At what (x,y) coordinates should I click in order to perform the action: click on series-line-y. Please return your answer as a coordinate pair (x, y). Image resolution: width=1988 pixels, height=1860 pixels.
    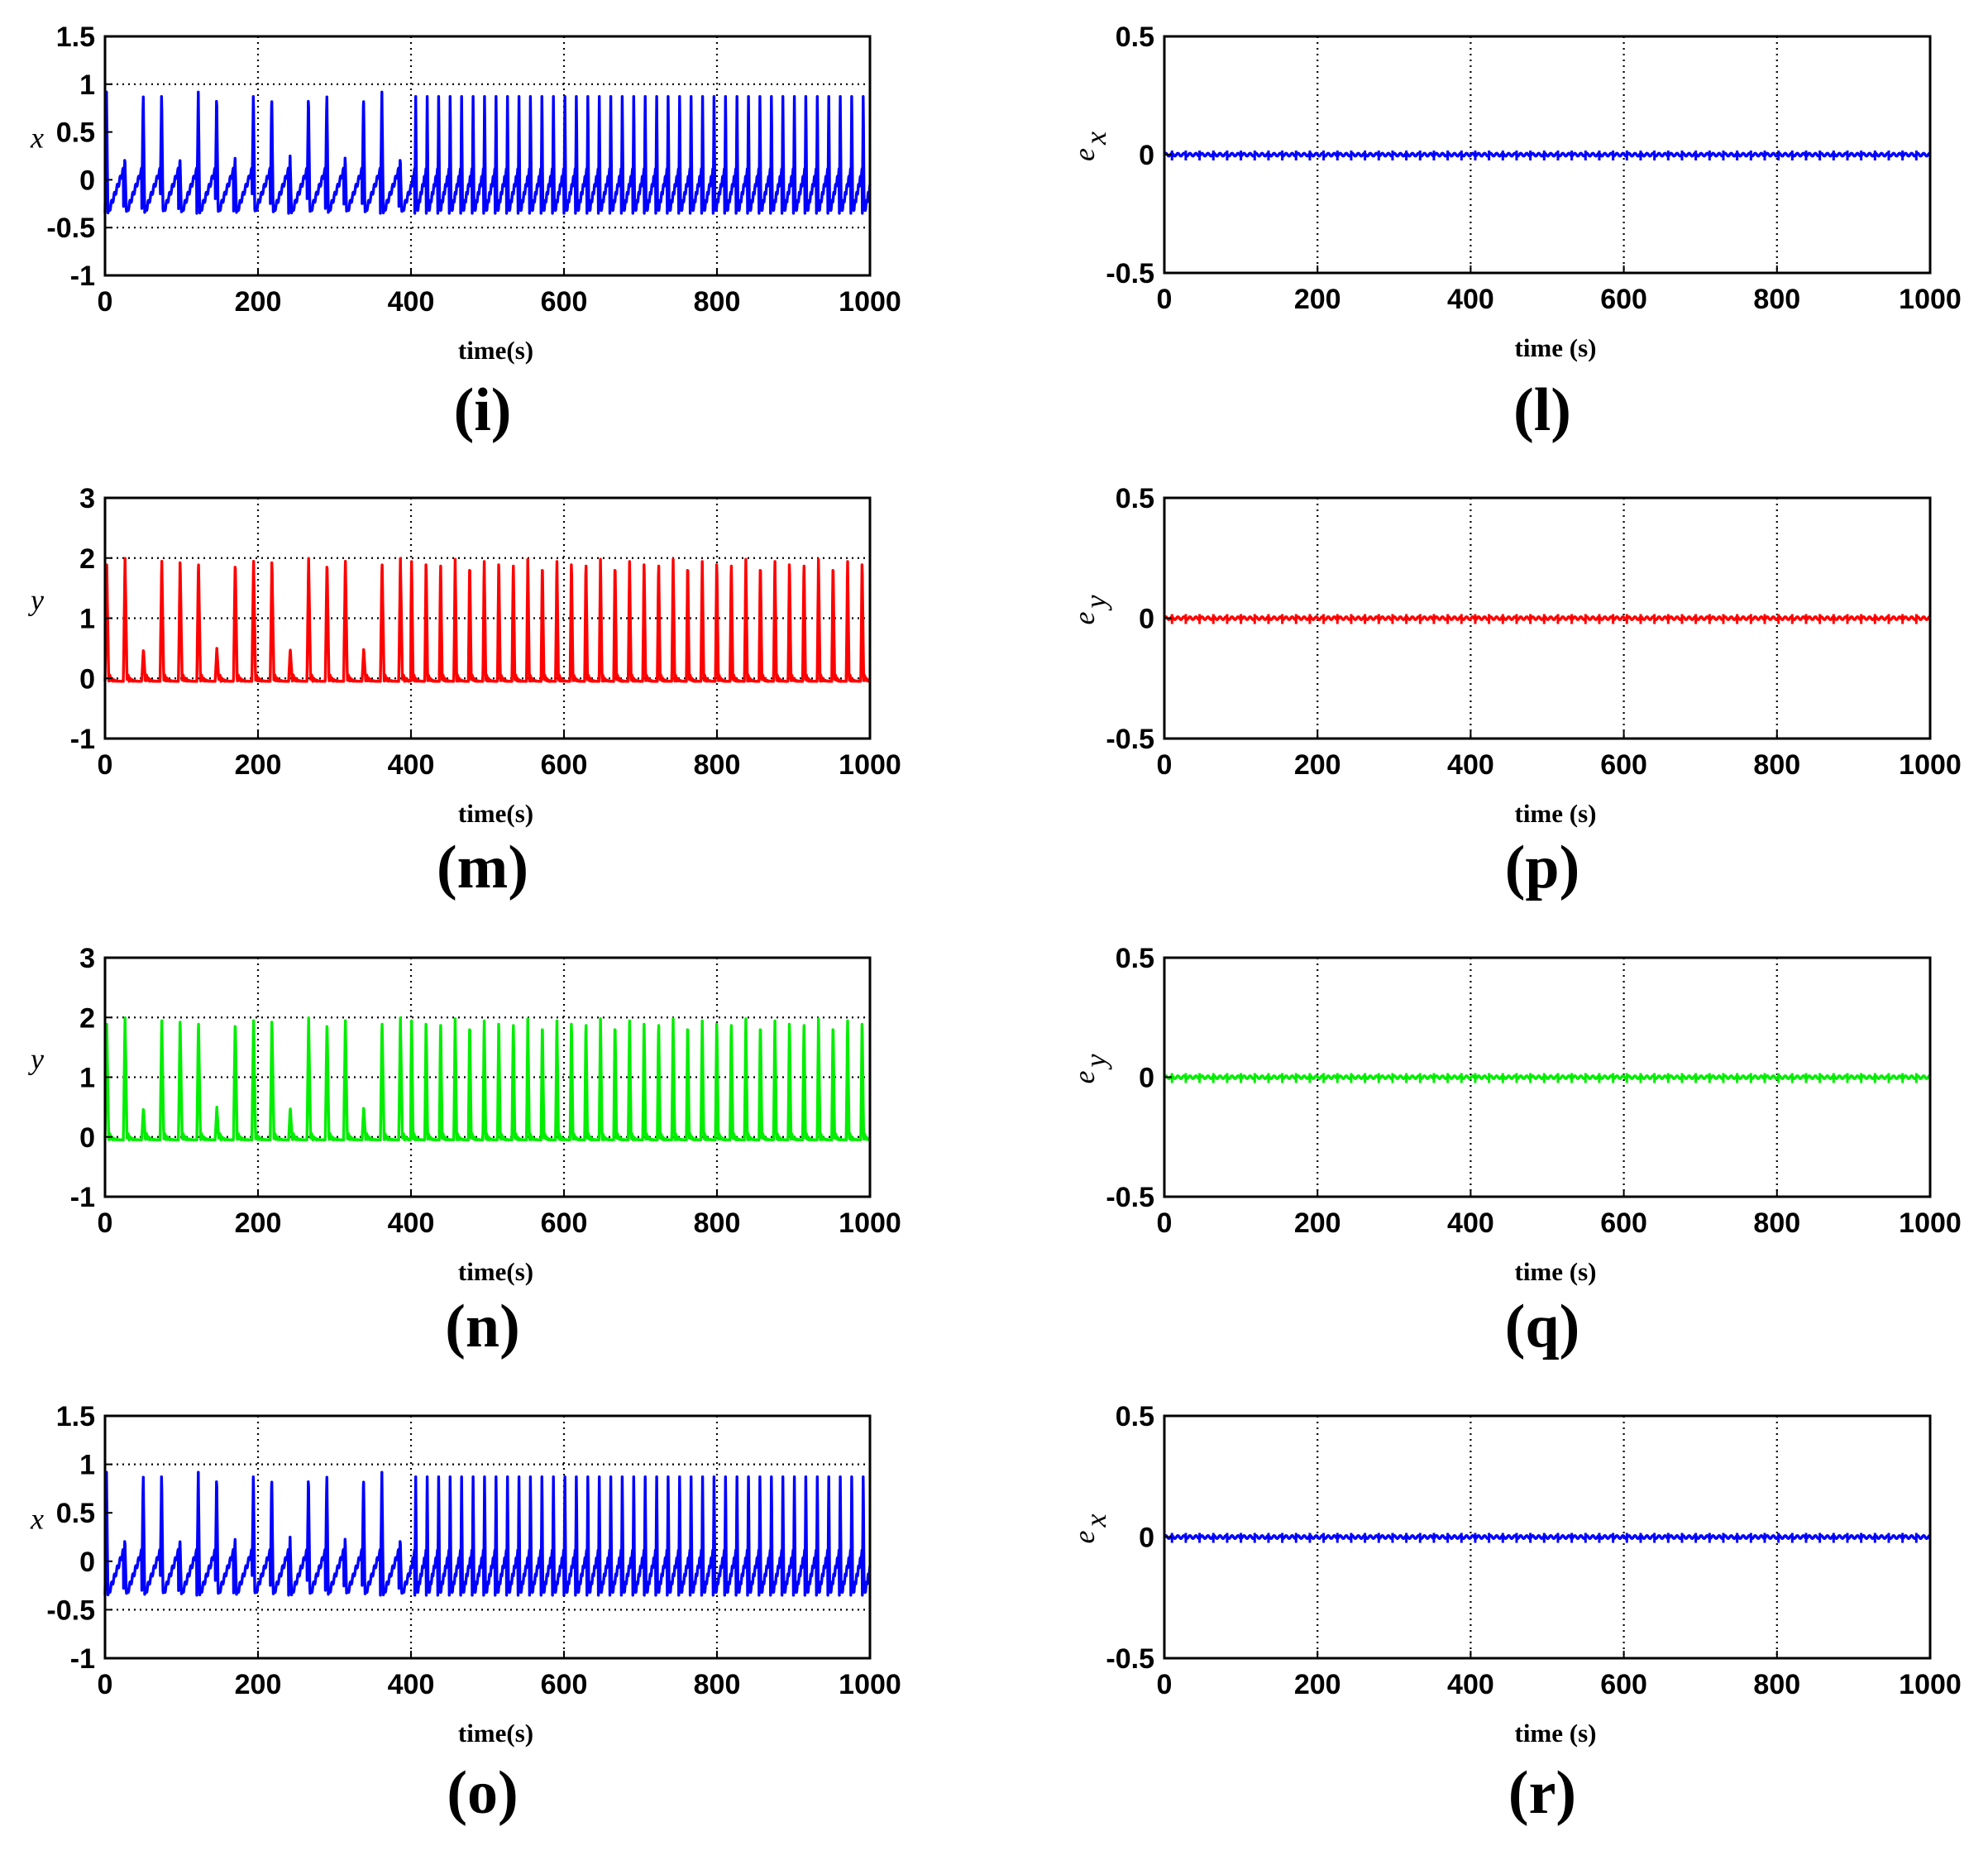
    Looking at the image, I should click on (488, 620).